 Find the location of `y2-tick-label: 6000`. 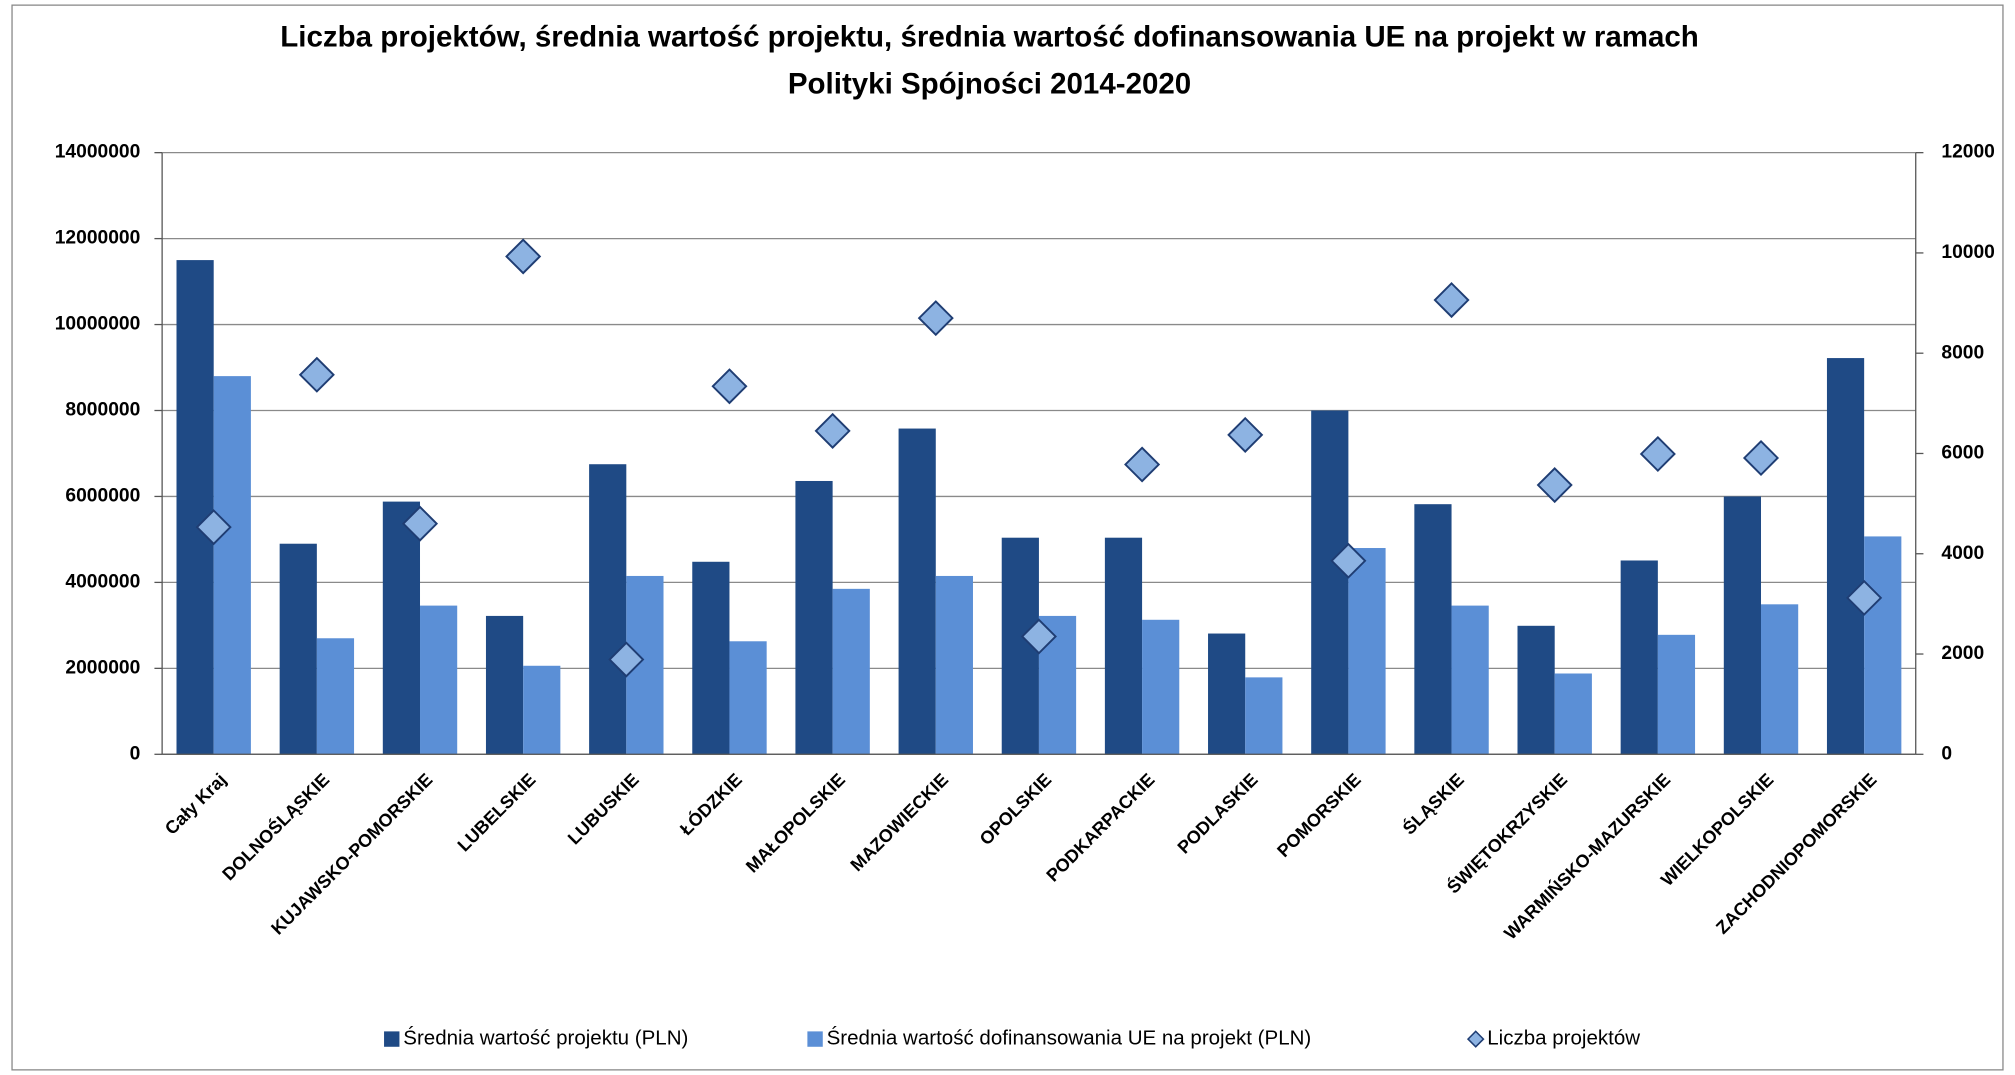

y2-tick-label: 6000 is located at coordinates (1962, 453).